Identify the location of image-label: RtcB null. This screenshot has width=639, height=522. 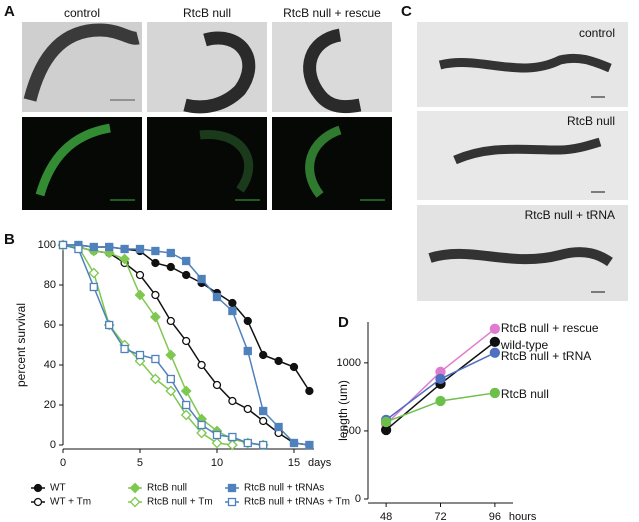
(207, 13).